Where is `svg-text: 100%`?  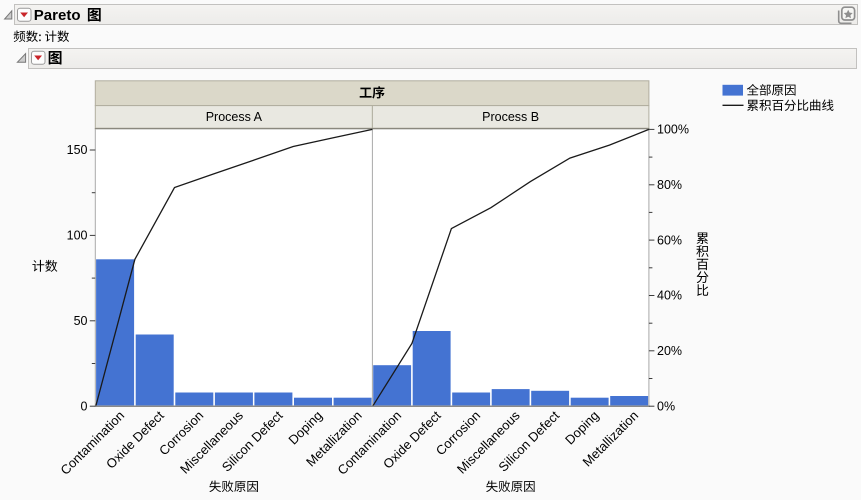 svg-text: 100% is located at coordinates (673, 130).